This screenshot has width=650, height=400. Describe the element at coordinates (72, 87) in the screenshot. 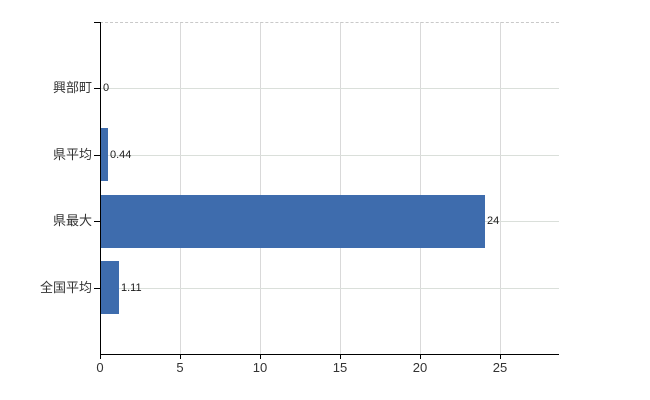

I see `category-label: 興部町` at that location.